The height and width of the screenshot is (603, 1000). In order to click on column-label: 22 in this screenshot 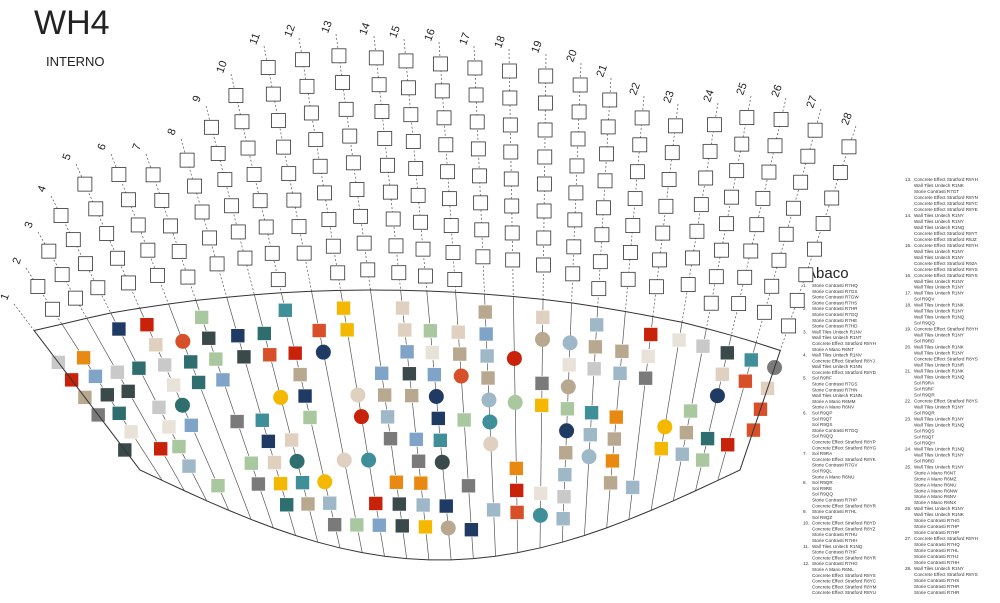, I will do `click(634, 89)`.